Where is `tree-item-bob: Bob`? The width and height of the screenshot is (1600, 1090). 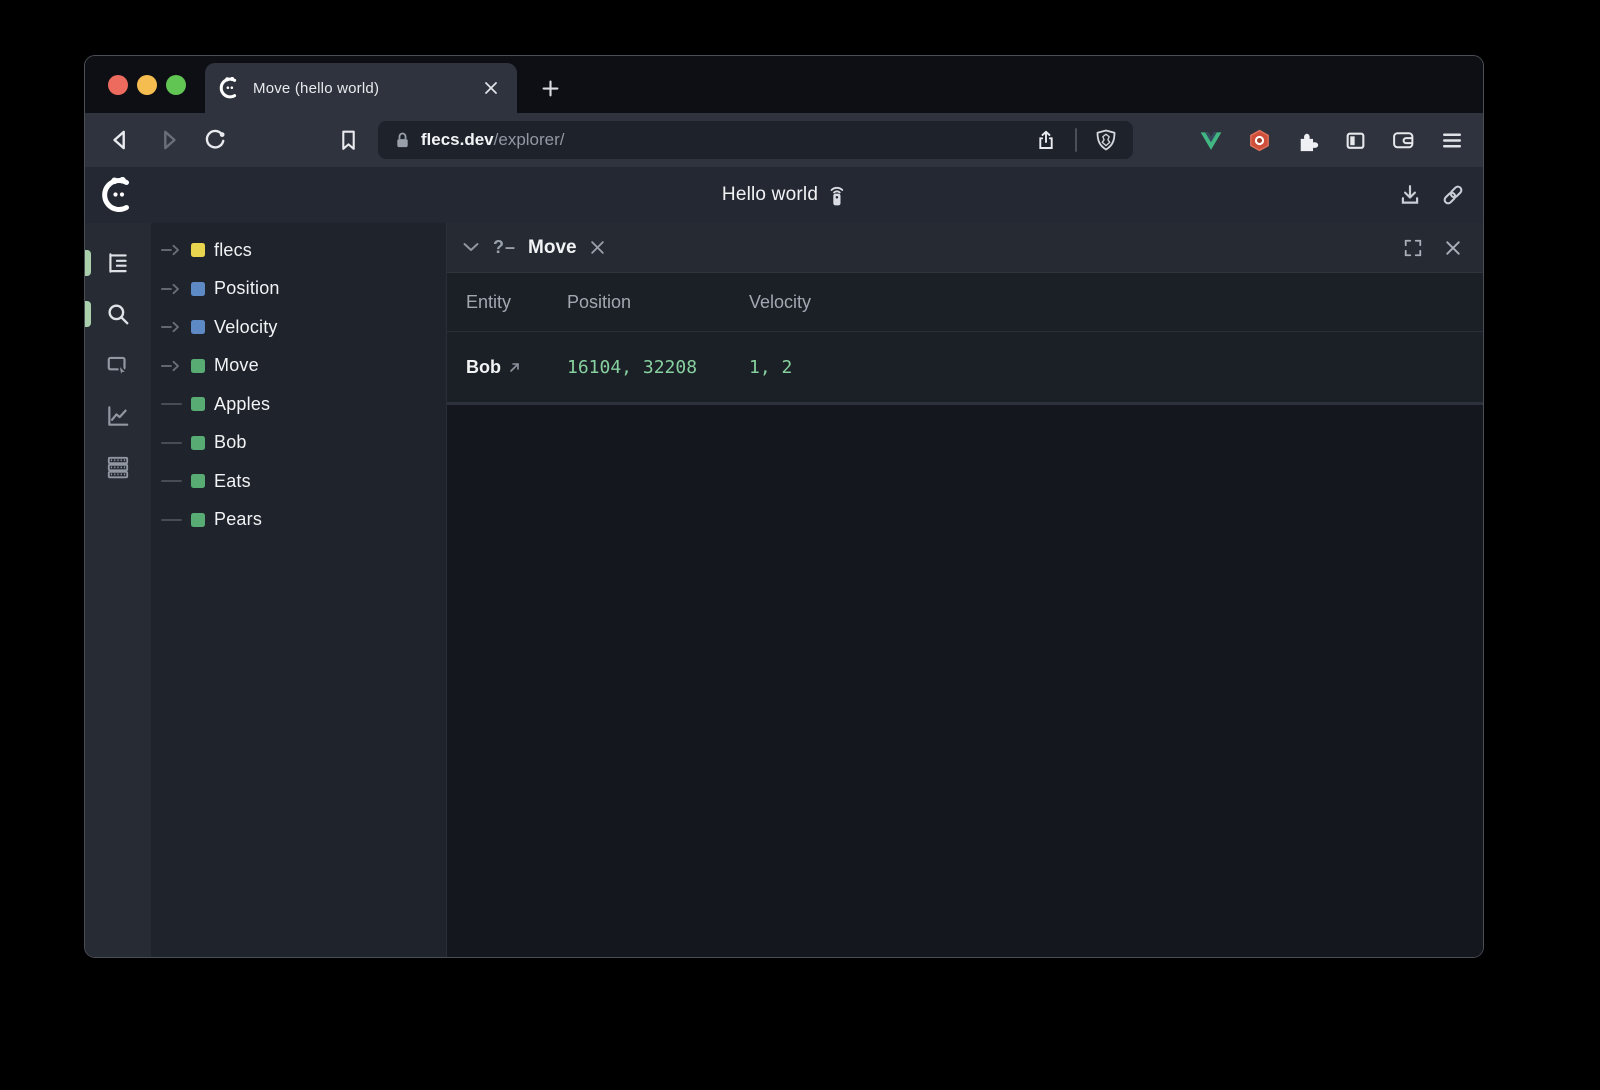 tree-item-bob: Bob is located at coordinates (298, 443).